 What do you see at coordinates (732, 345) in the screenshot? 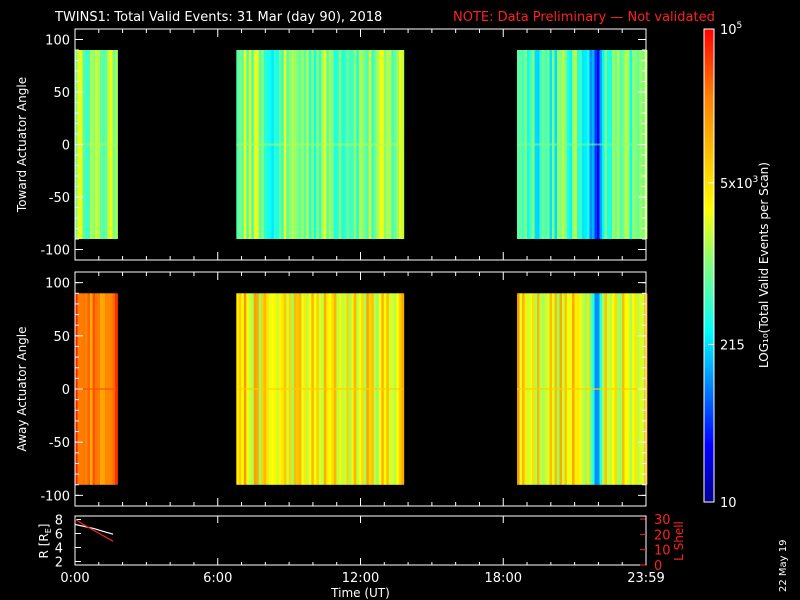
I see `colorbar-tick-label: 215` at bounding box center [732, 345].